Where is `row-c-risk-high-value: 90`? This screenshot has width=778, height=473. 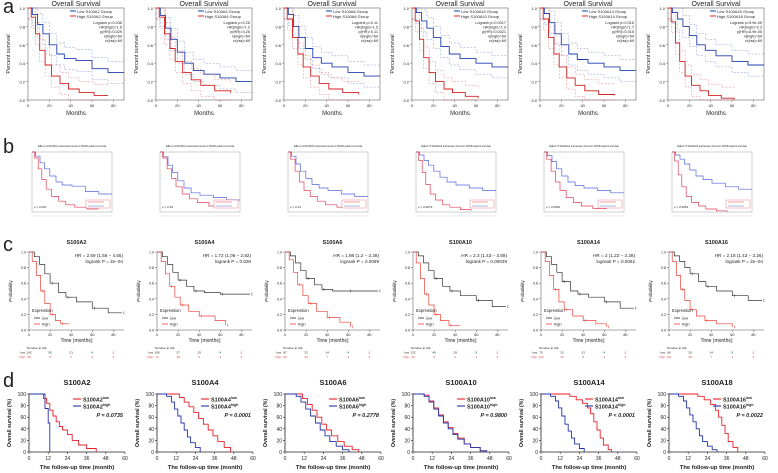 row-c-risk-high-value: 90 is located at coordinates (285, 357).